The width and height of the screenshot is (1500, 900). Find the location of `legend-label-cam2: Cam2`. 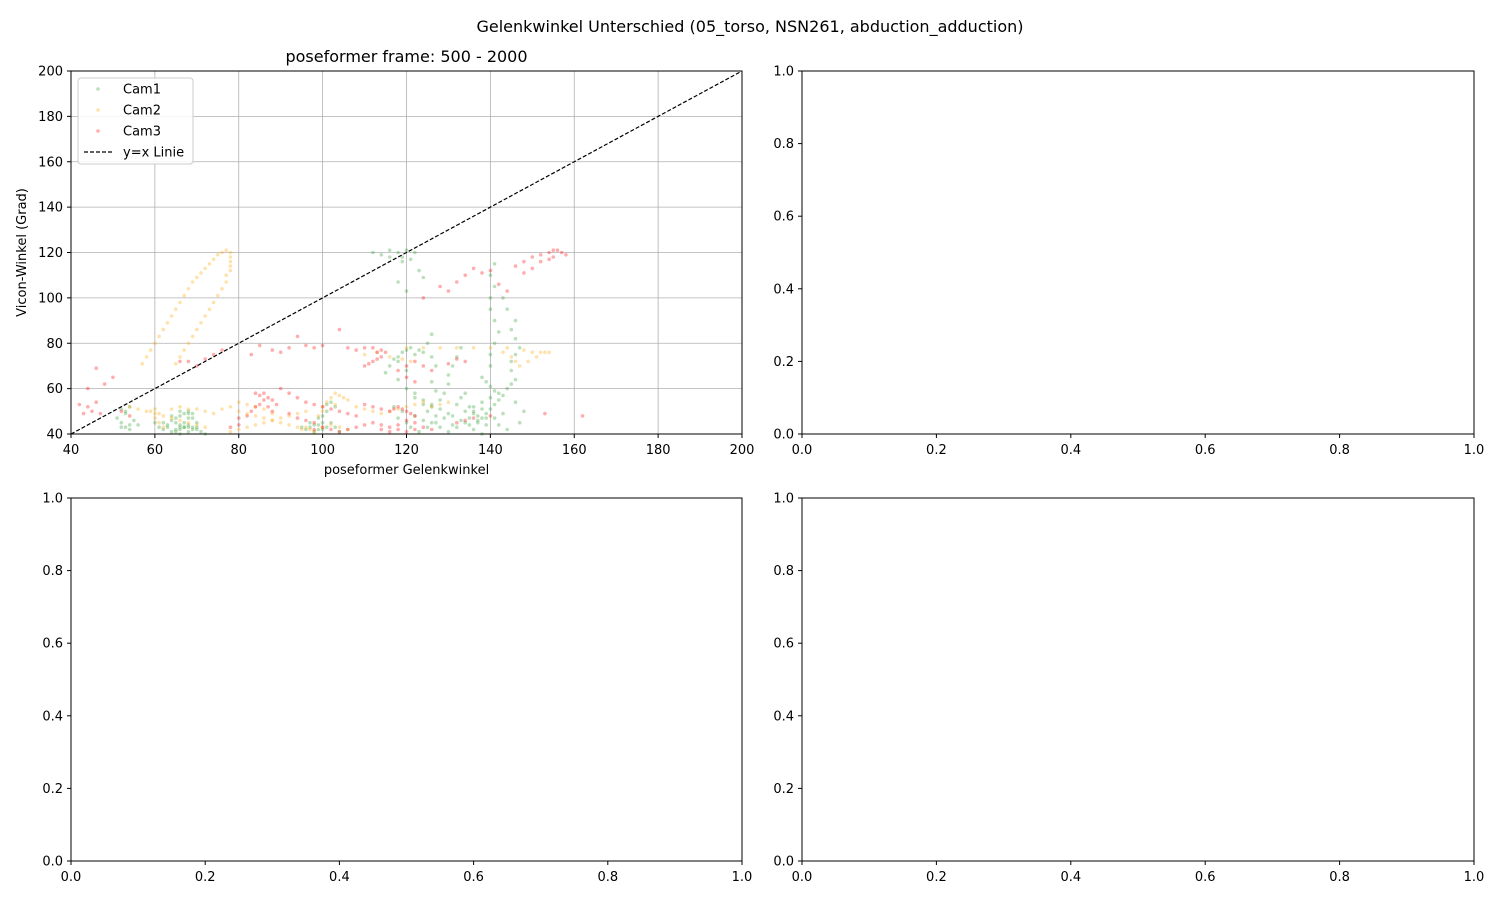

legend-label-cam2: Cam2 is located at coordinates (142, 111).